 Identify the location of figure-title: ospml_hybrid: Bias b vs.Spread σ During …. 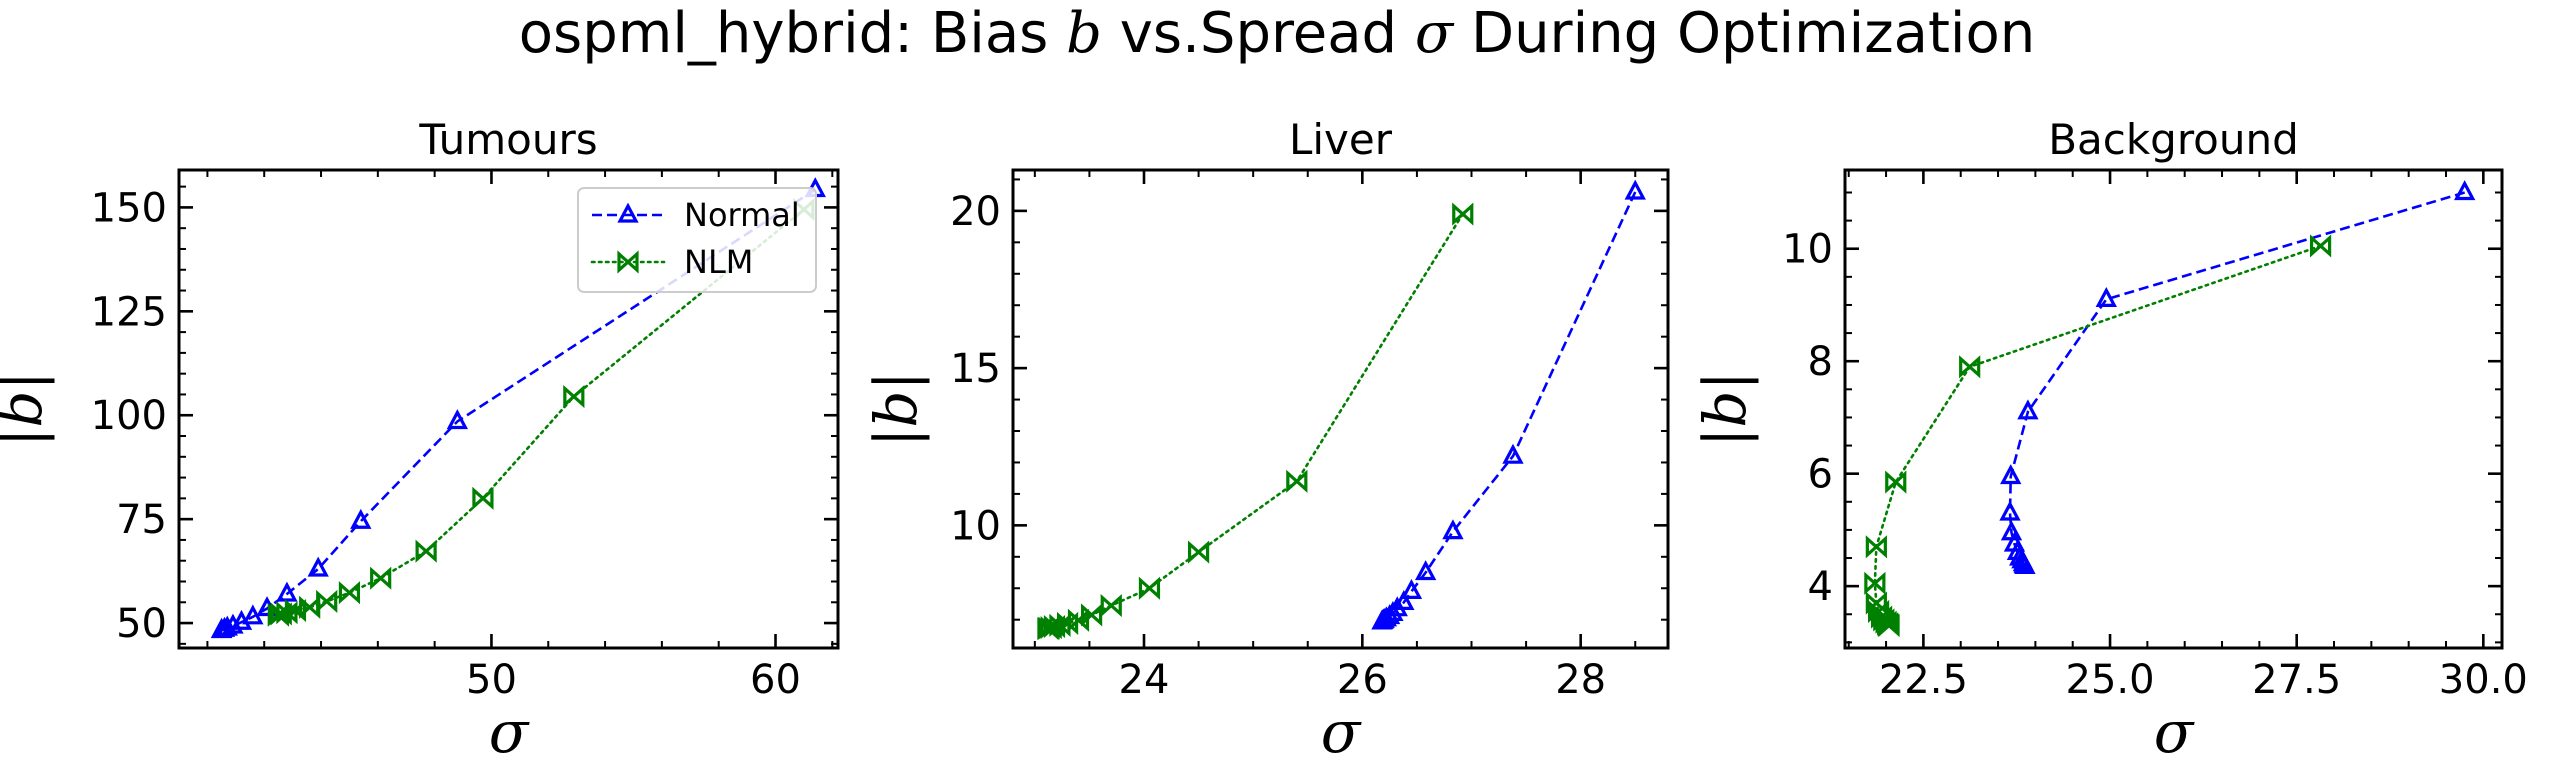
(1277, 33).